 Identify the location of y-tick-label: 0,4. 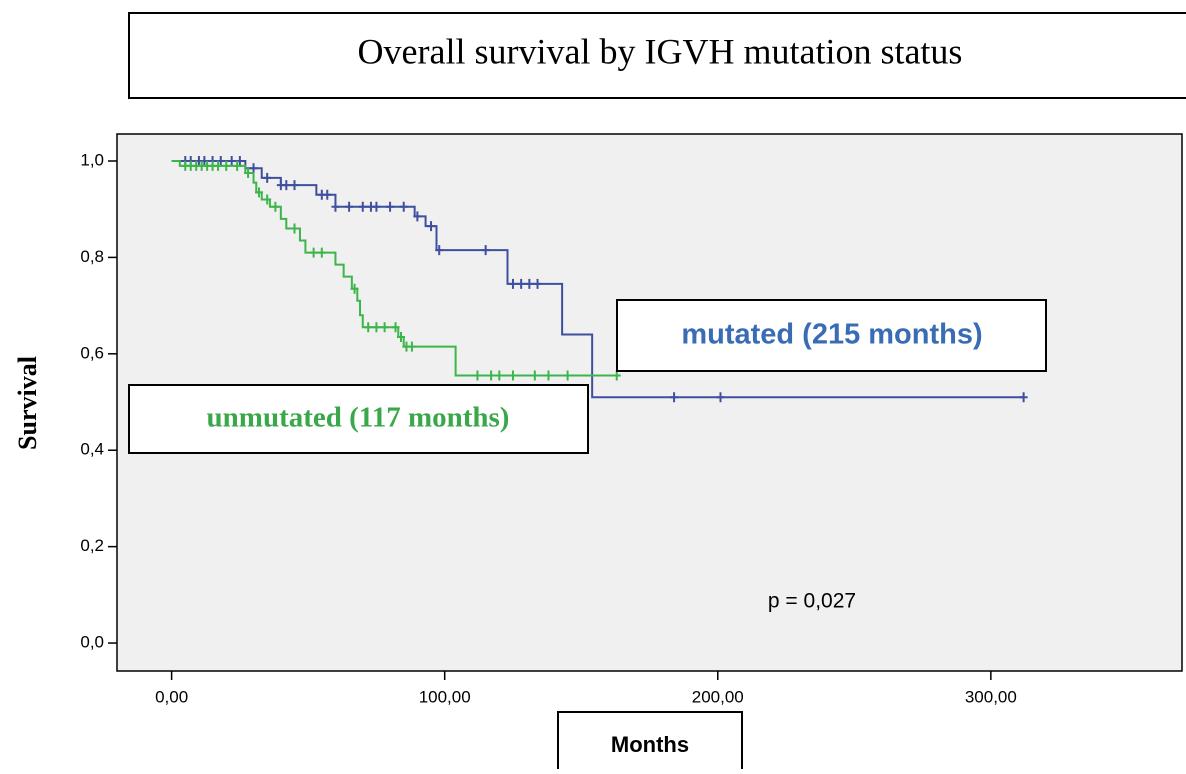
(92, 449).